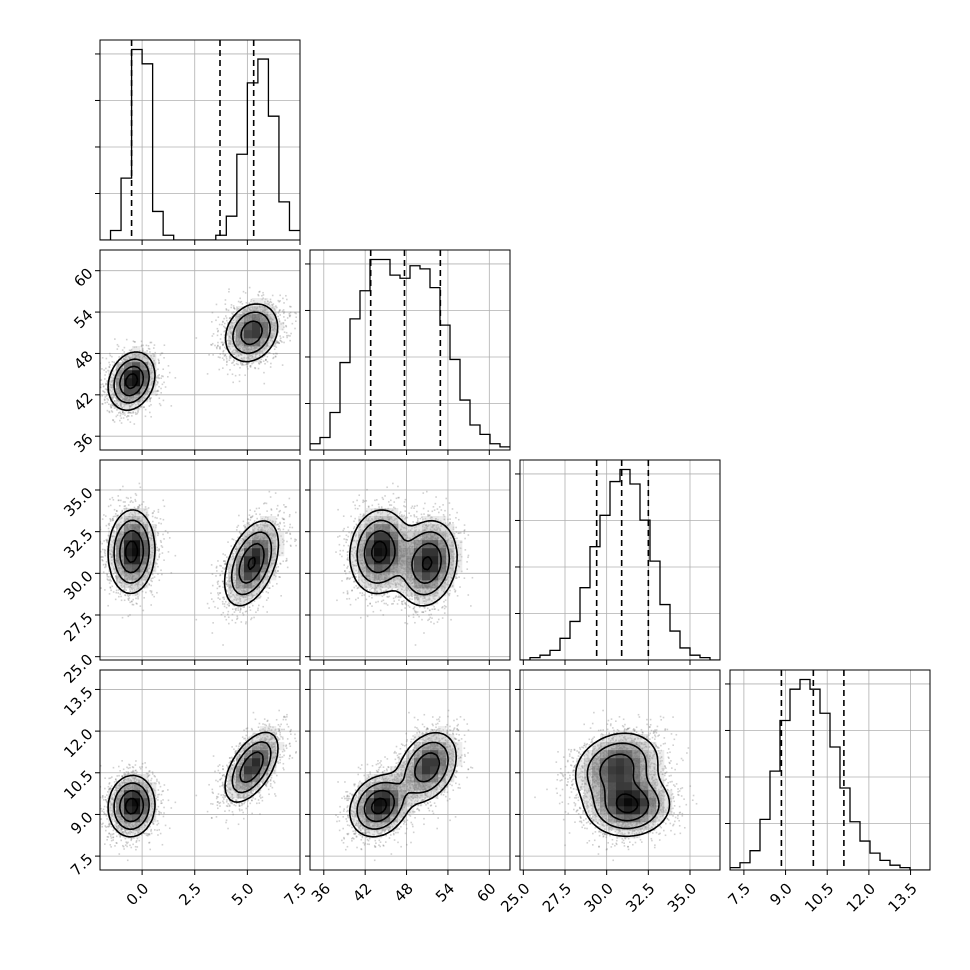  I want to click on y-tick-label: 60, so click(83, 278).